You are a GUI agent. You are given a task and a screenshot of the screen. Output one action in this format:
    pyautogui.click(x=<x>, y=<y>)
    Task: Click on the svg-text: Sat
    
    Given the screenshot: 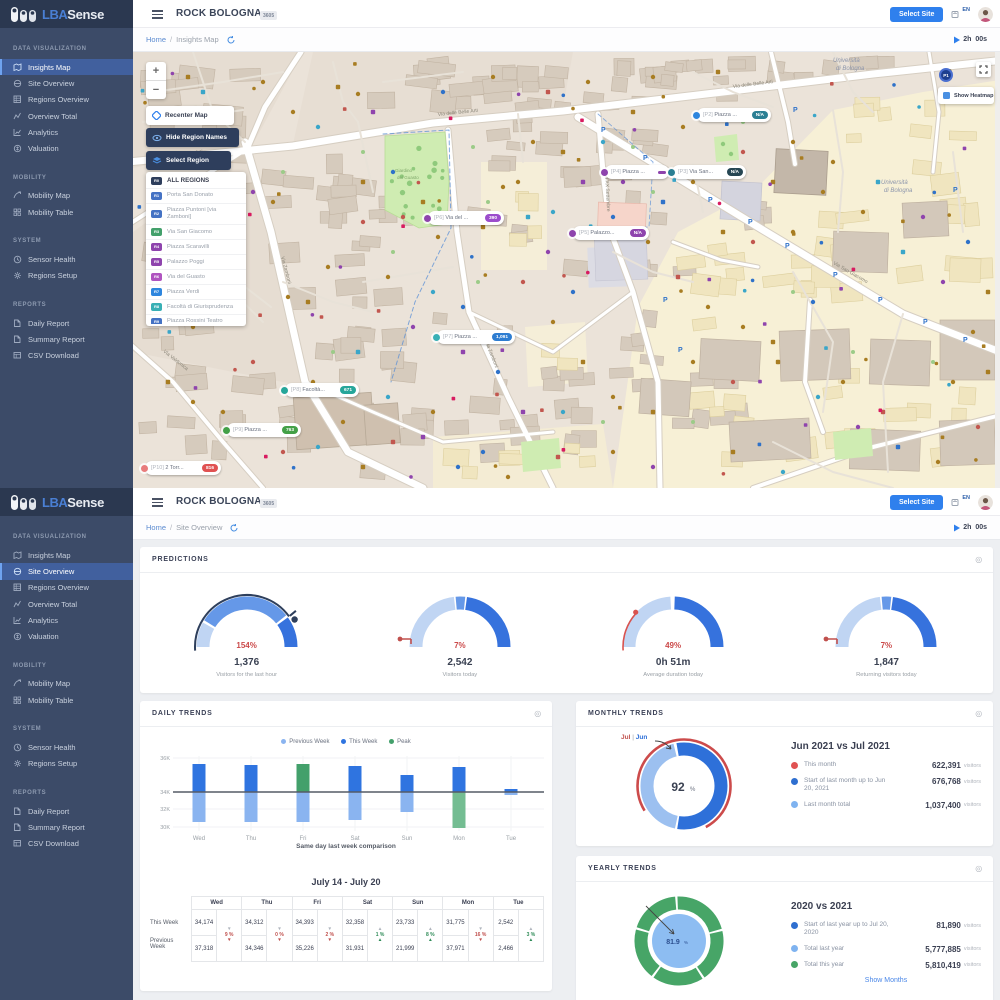 What is the action you would take?
    pyautogui.click(x=354, y=839)
    